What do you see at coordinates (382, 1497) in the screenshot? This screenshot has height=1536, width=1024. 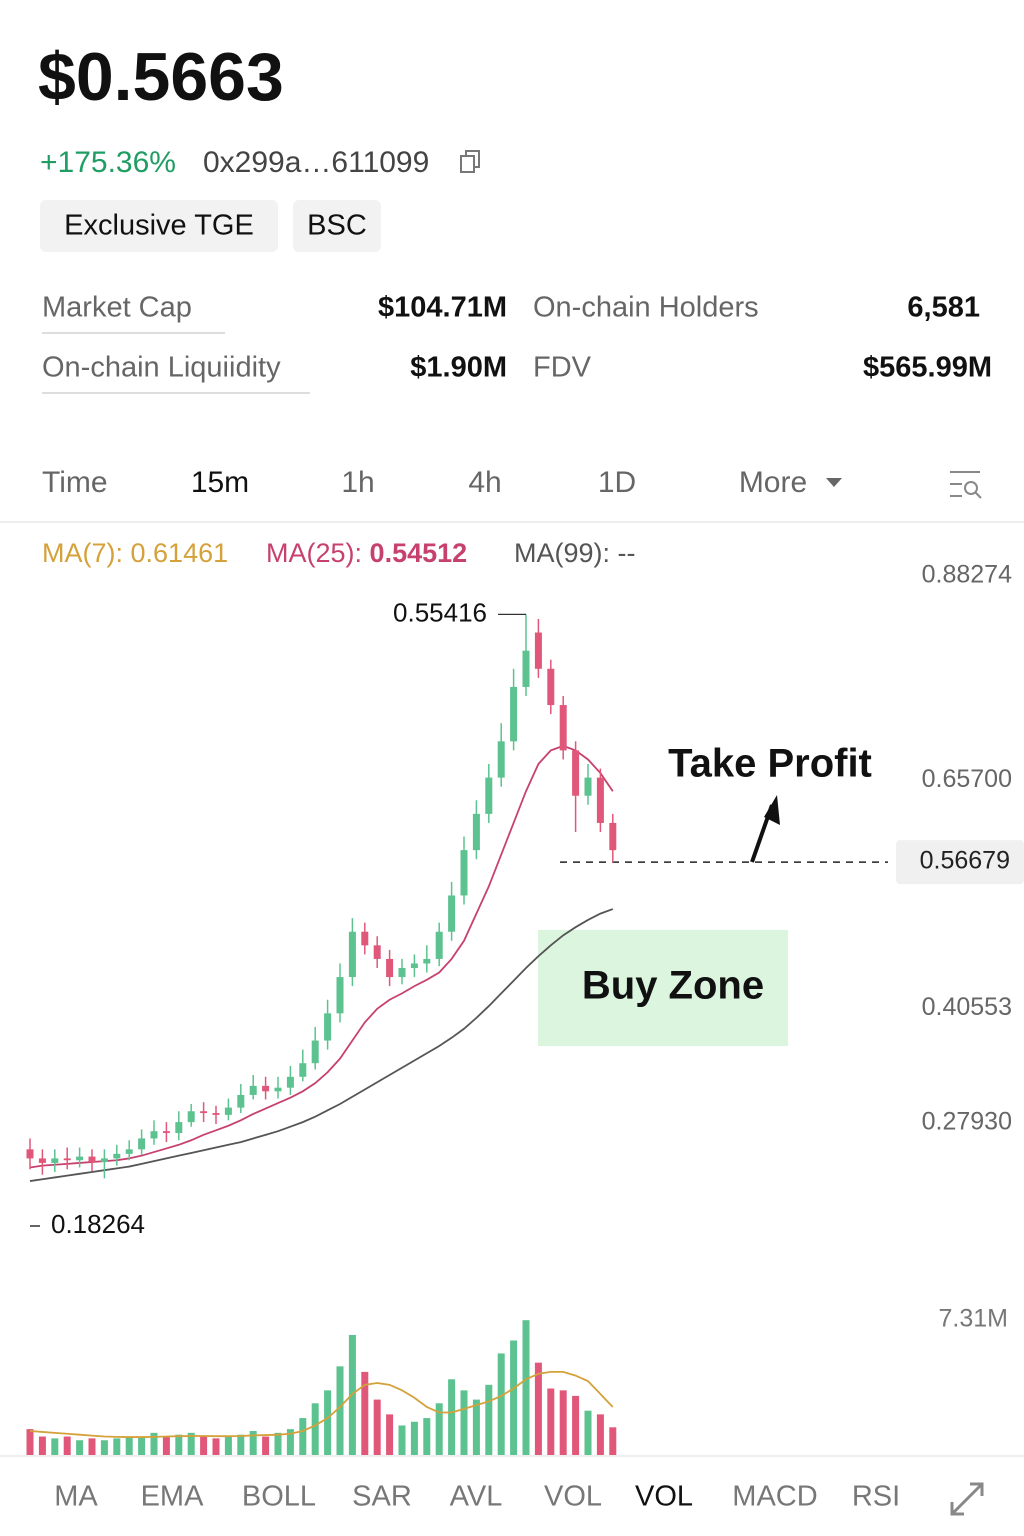 I see `indicator-tab: SAR` at bounding box center [382, 1497].